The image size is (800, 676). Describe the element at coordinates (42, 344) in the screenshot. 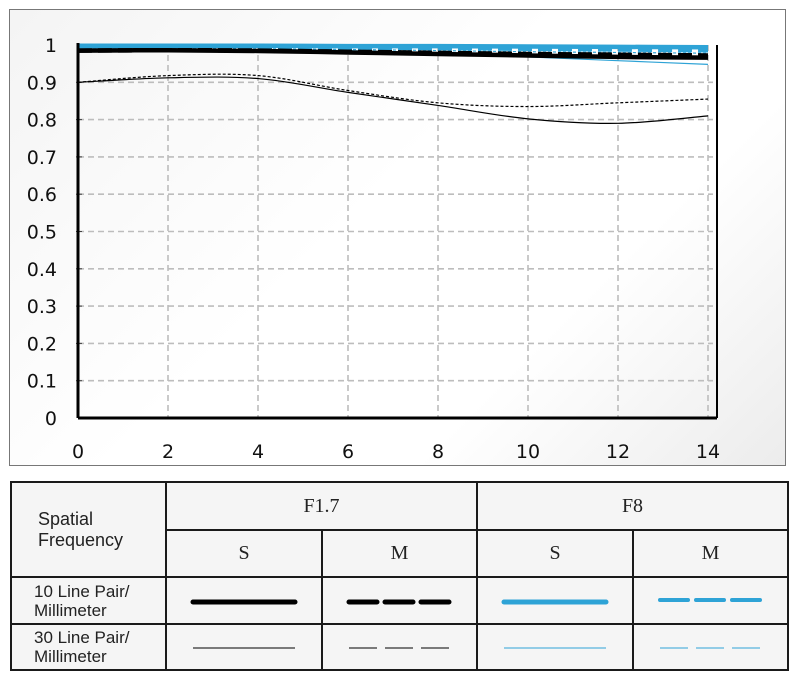

I see `y-tick-label: 0.2` at that location.